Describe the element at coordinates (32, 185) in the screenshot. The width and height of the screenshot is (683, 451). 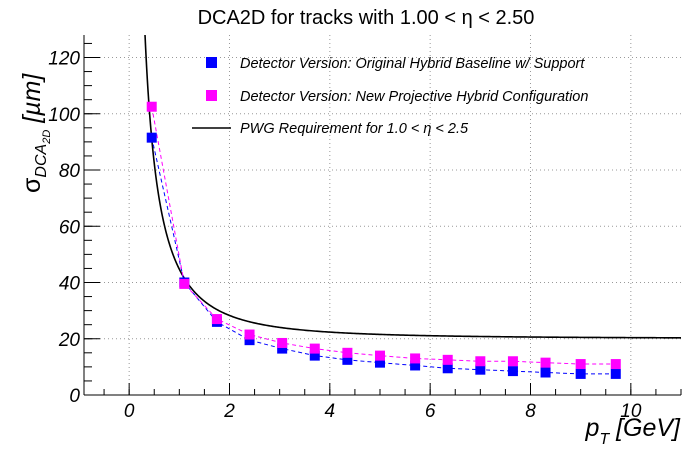
I see `y-axis-label-main: σ` at that location.